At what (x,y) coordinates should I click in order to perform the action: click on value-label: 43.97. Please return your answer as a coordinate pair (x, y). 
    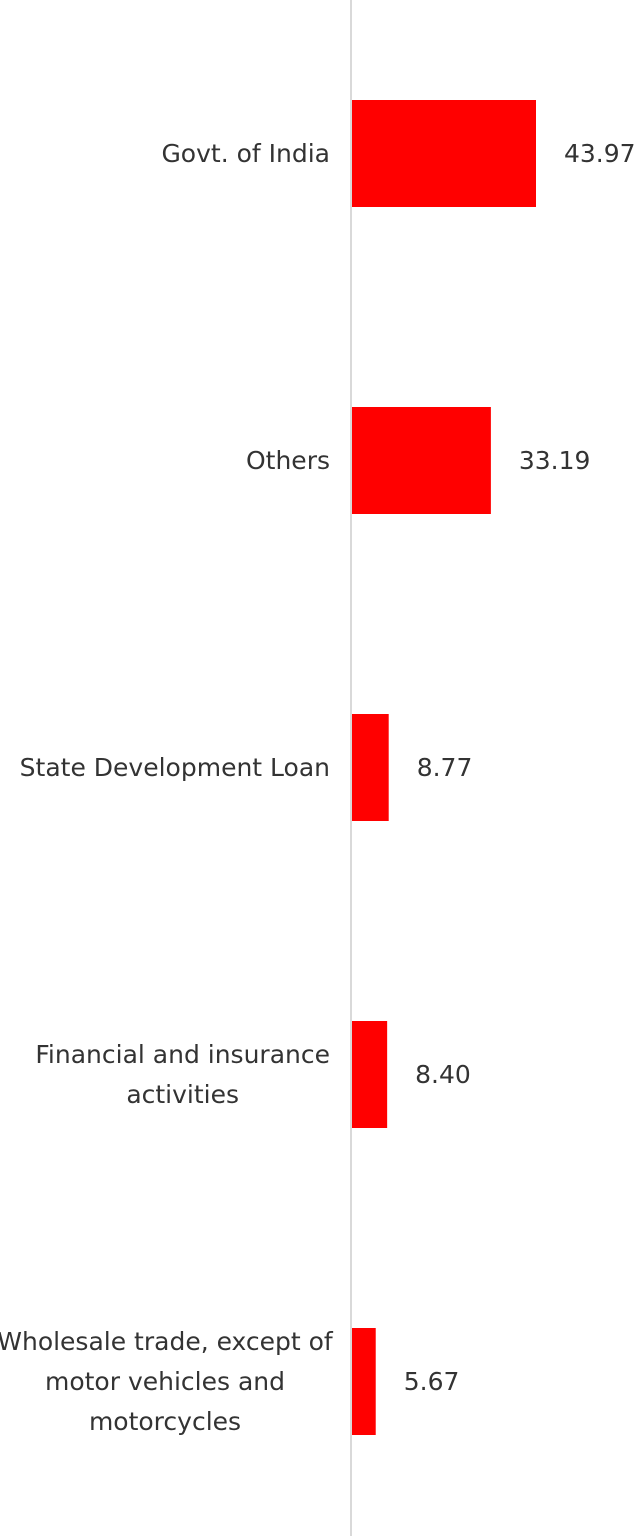
    Looking at the image, I should click on (600, 153).